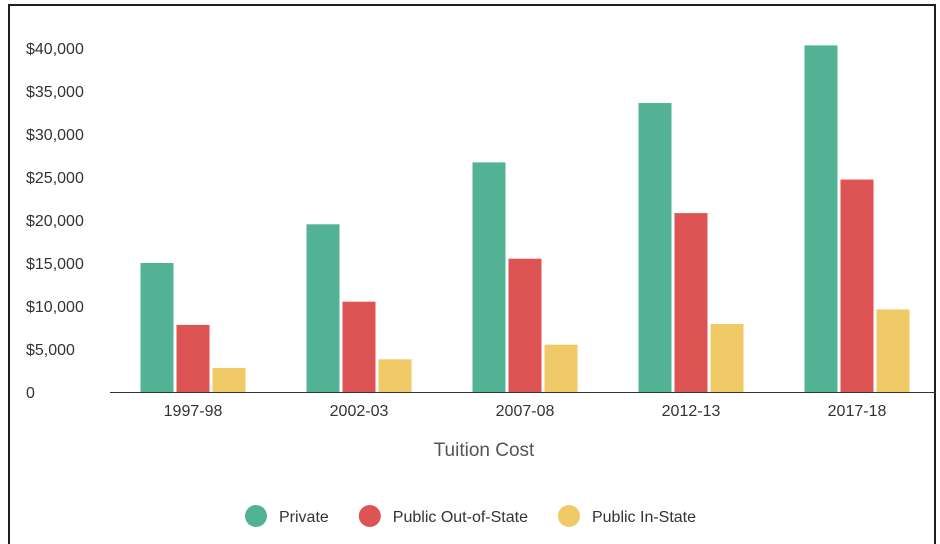 This screenshot has height=544, width=940. What do you see at coordinates (55, 307) in the screenshot?
I see `y-tick-label: $10,000` at bounding box center [55, 307].